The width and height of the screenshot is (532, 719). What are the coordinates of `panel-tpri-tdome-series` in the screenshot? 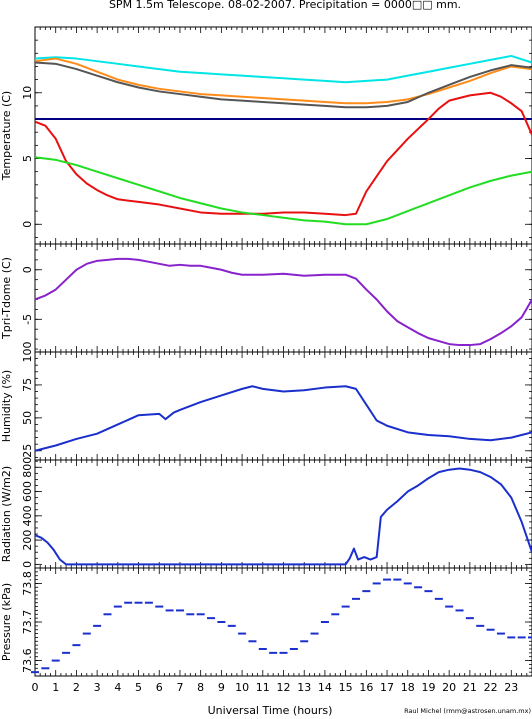 It's located at (283, 302).